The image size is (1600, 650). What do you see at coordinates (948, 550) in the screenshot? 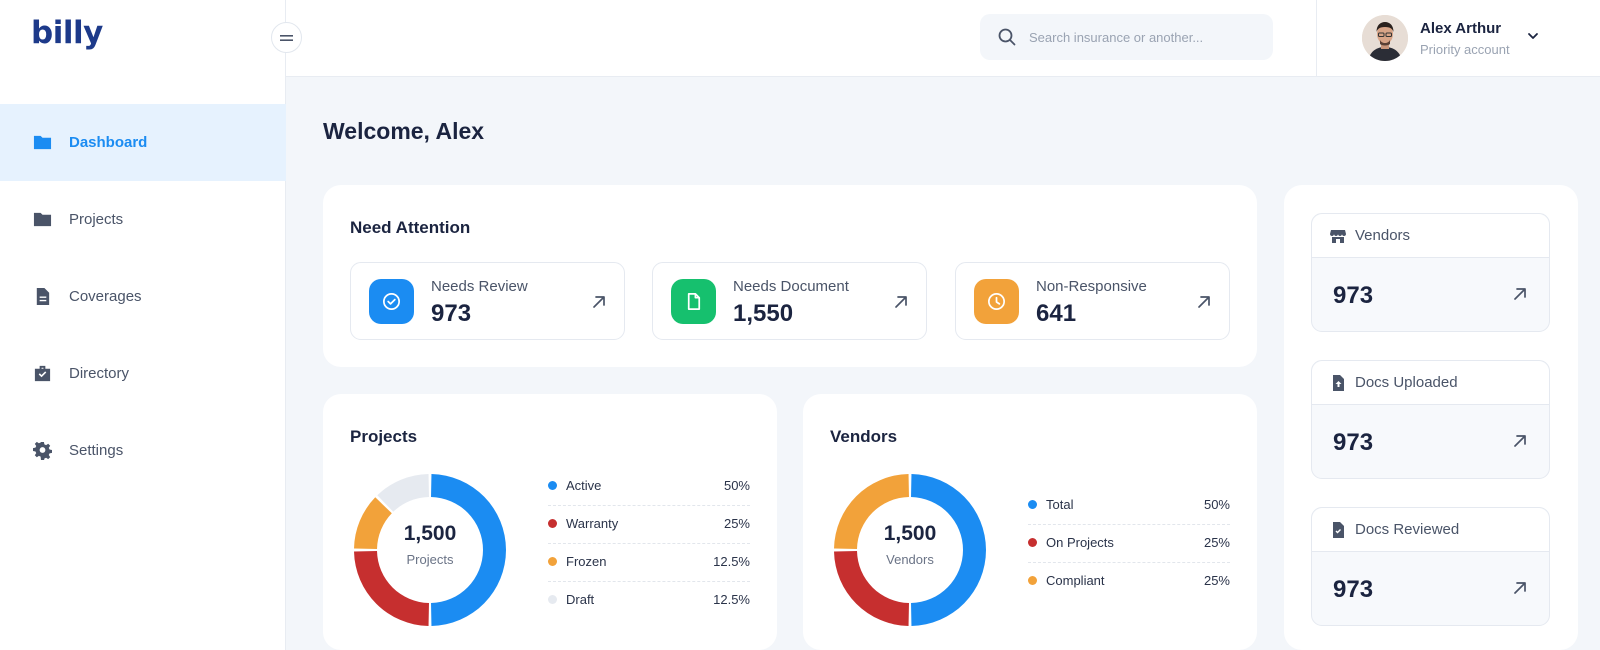
I see `donut-slice-total` at bounding box center [948, 550].